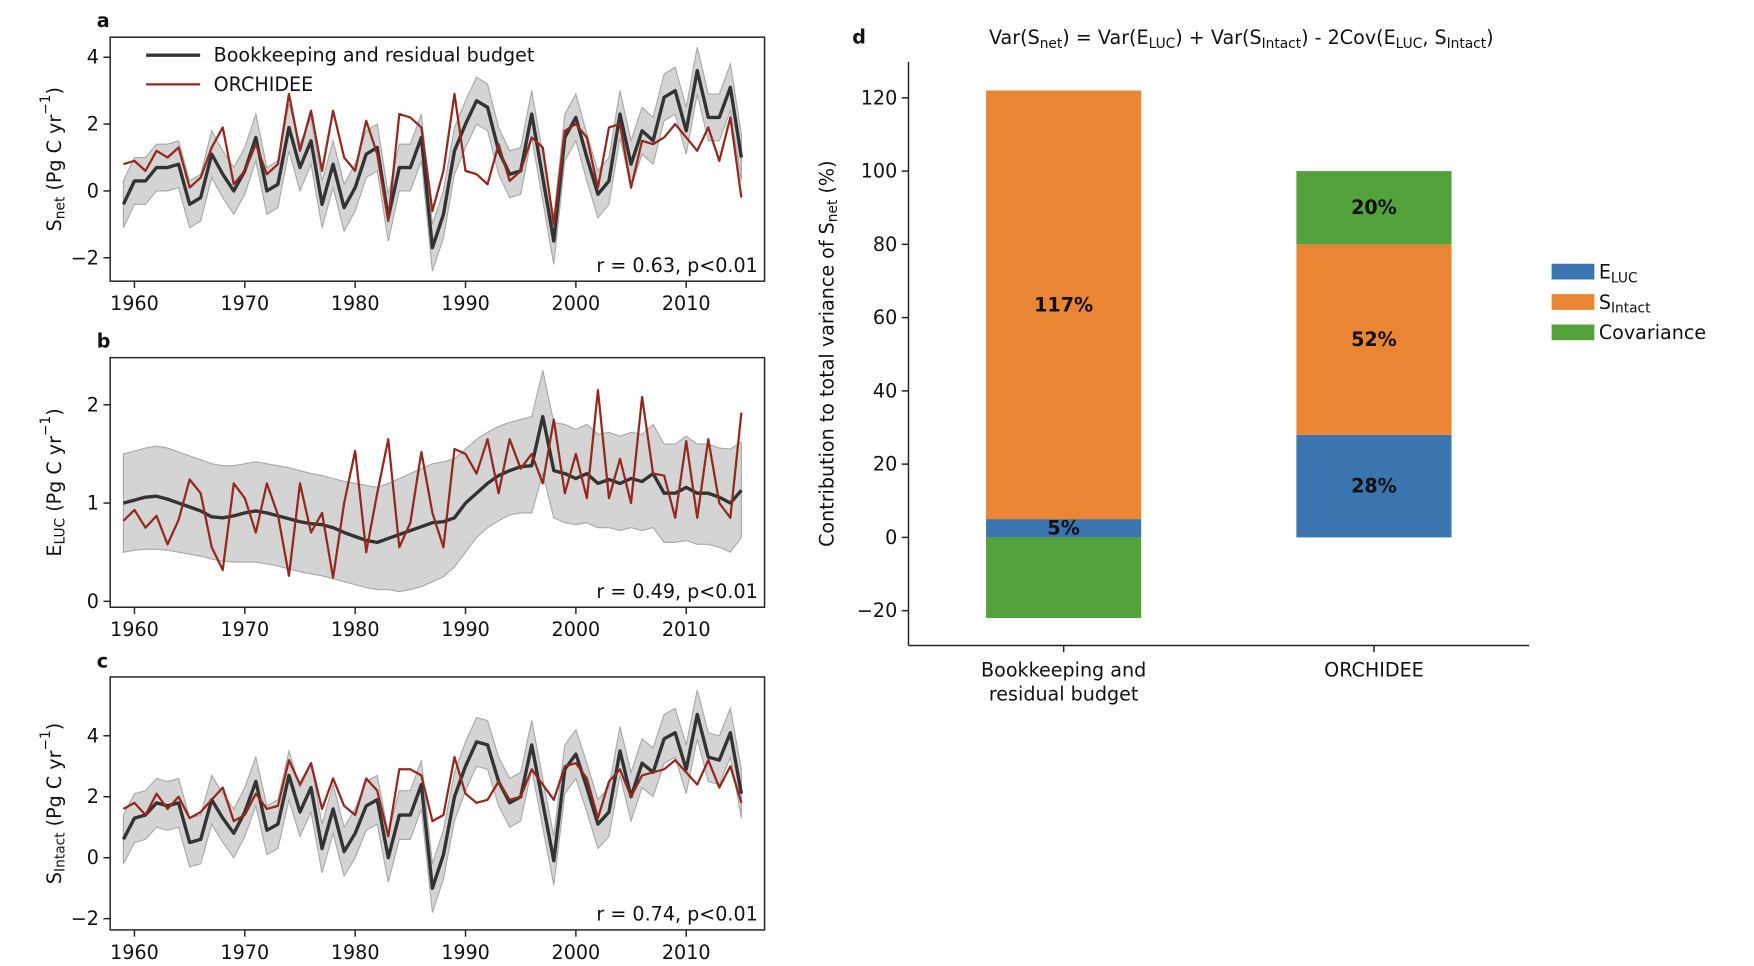  I want to click on legend-label: SIntact, so click(1625, 303).